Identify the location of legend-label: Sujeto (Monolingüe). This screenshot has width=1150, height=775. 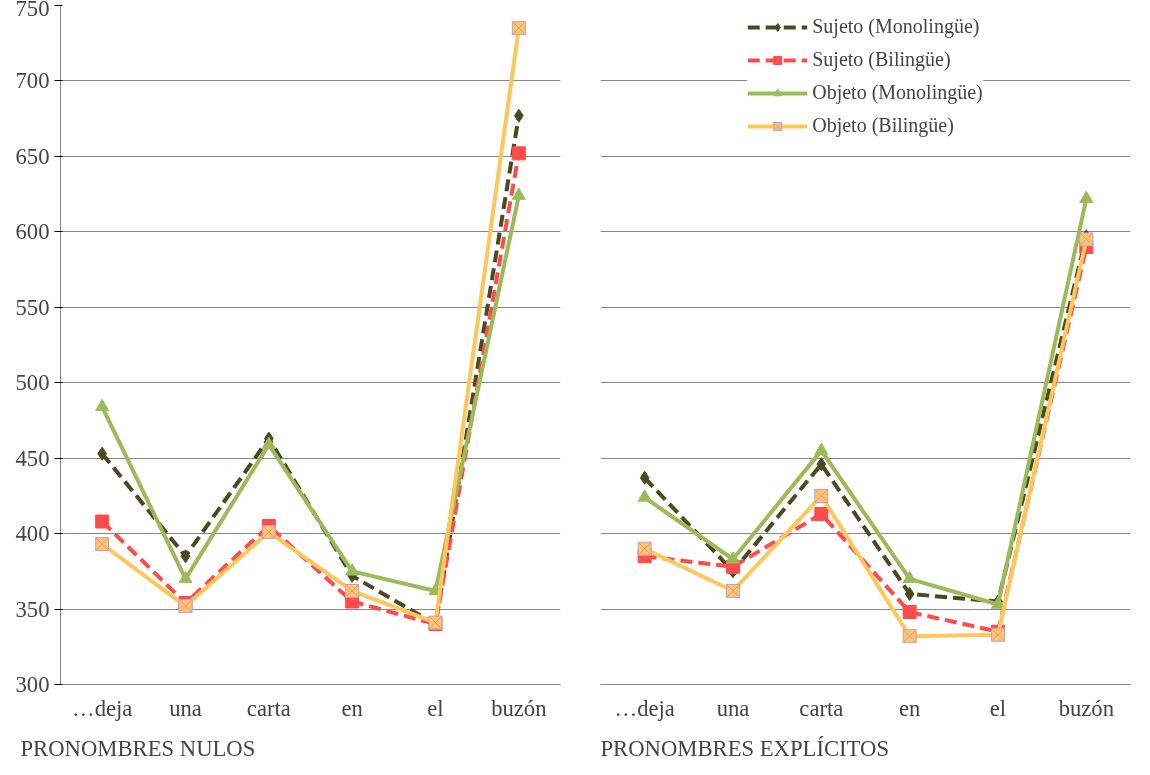
(896, 26).